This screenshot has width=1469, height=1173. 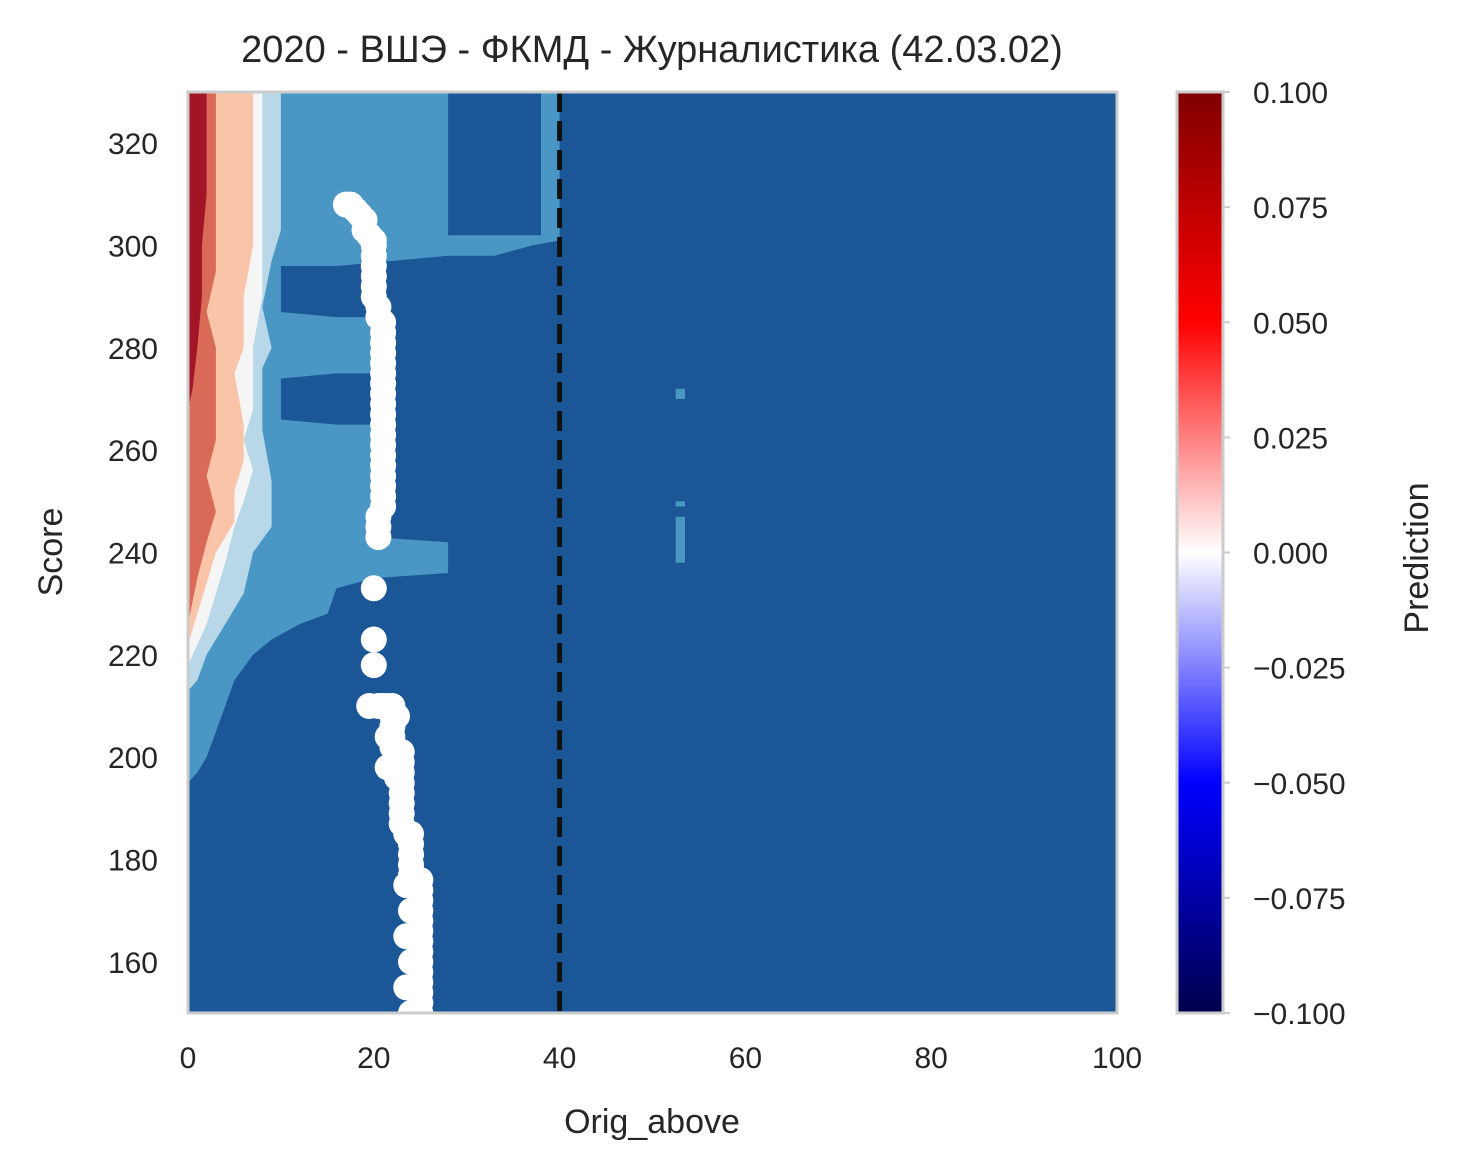 I want to click on x-tick-label: 40, so click(x=559, y=1058).